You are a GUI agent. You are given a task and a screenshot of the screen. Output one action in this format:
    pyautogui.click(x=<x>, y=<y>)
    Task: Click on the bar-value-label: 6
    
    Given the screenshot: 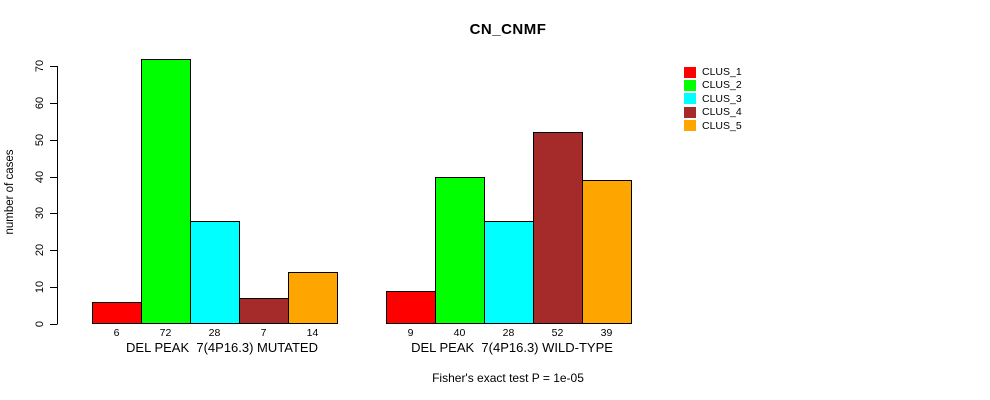 What is the action you would take?
    pyautogui.click(x=116, y=333)
    